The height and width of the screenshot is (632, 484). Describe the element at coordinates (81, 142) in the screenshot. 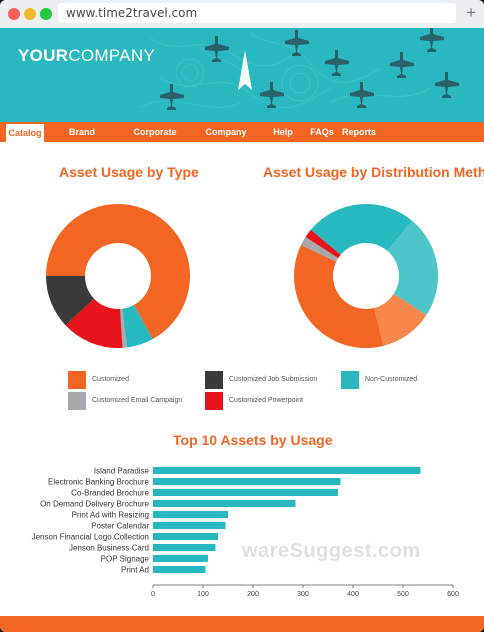

I see `nav-brand-guidelines: Brand Guidelines` at that location.